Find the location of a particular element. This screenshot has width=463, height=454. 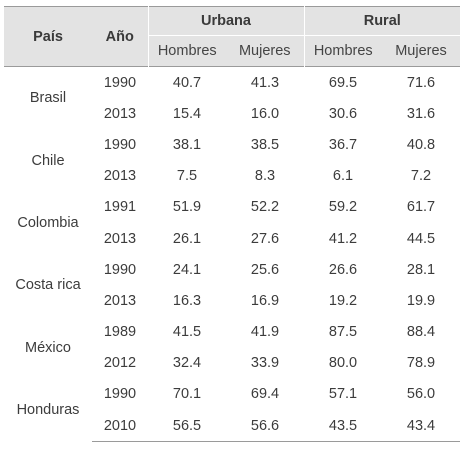

table-row: 2013 16.3 16.9 19.2 19.9 is located at coordinates (232, 300).